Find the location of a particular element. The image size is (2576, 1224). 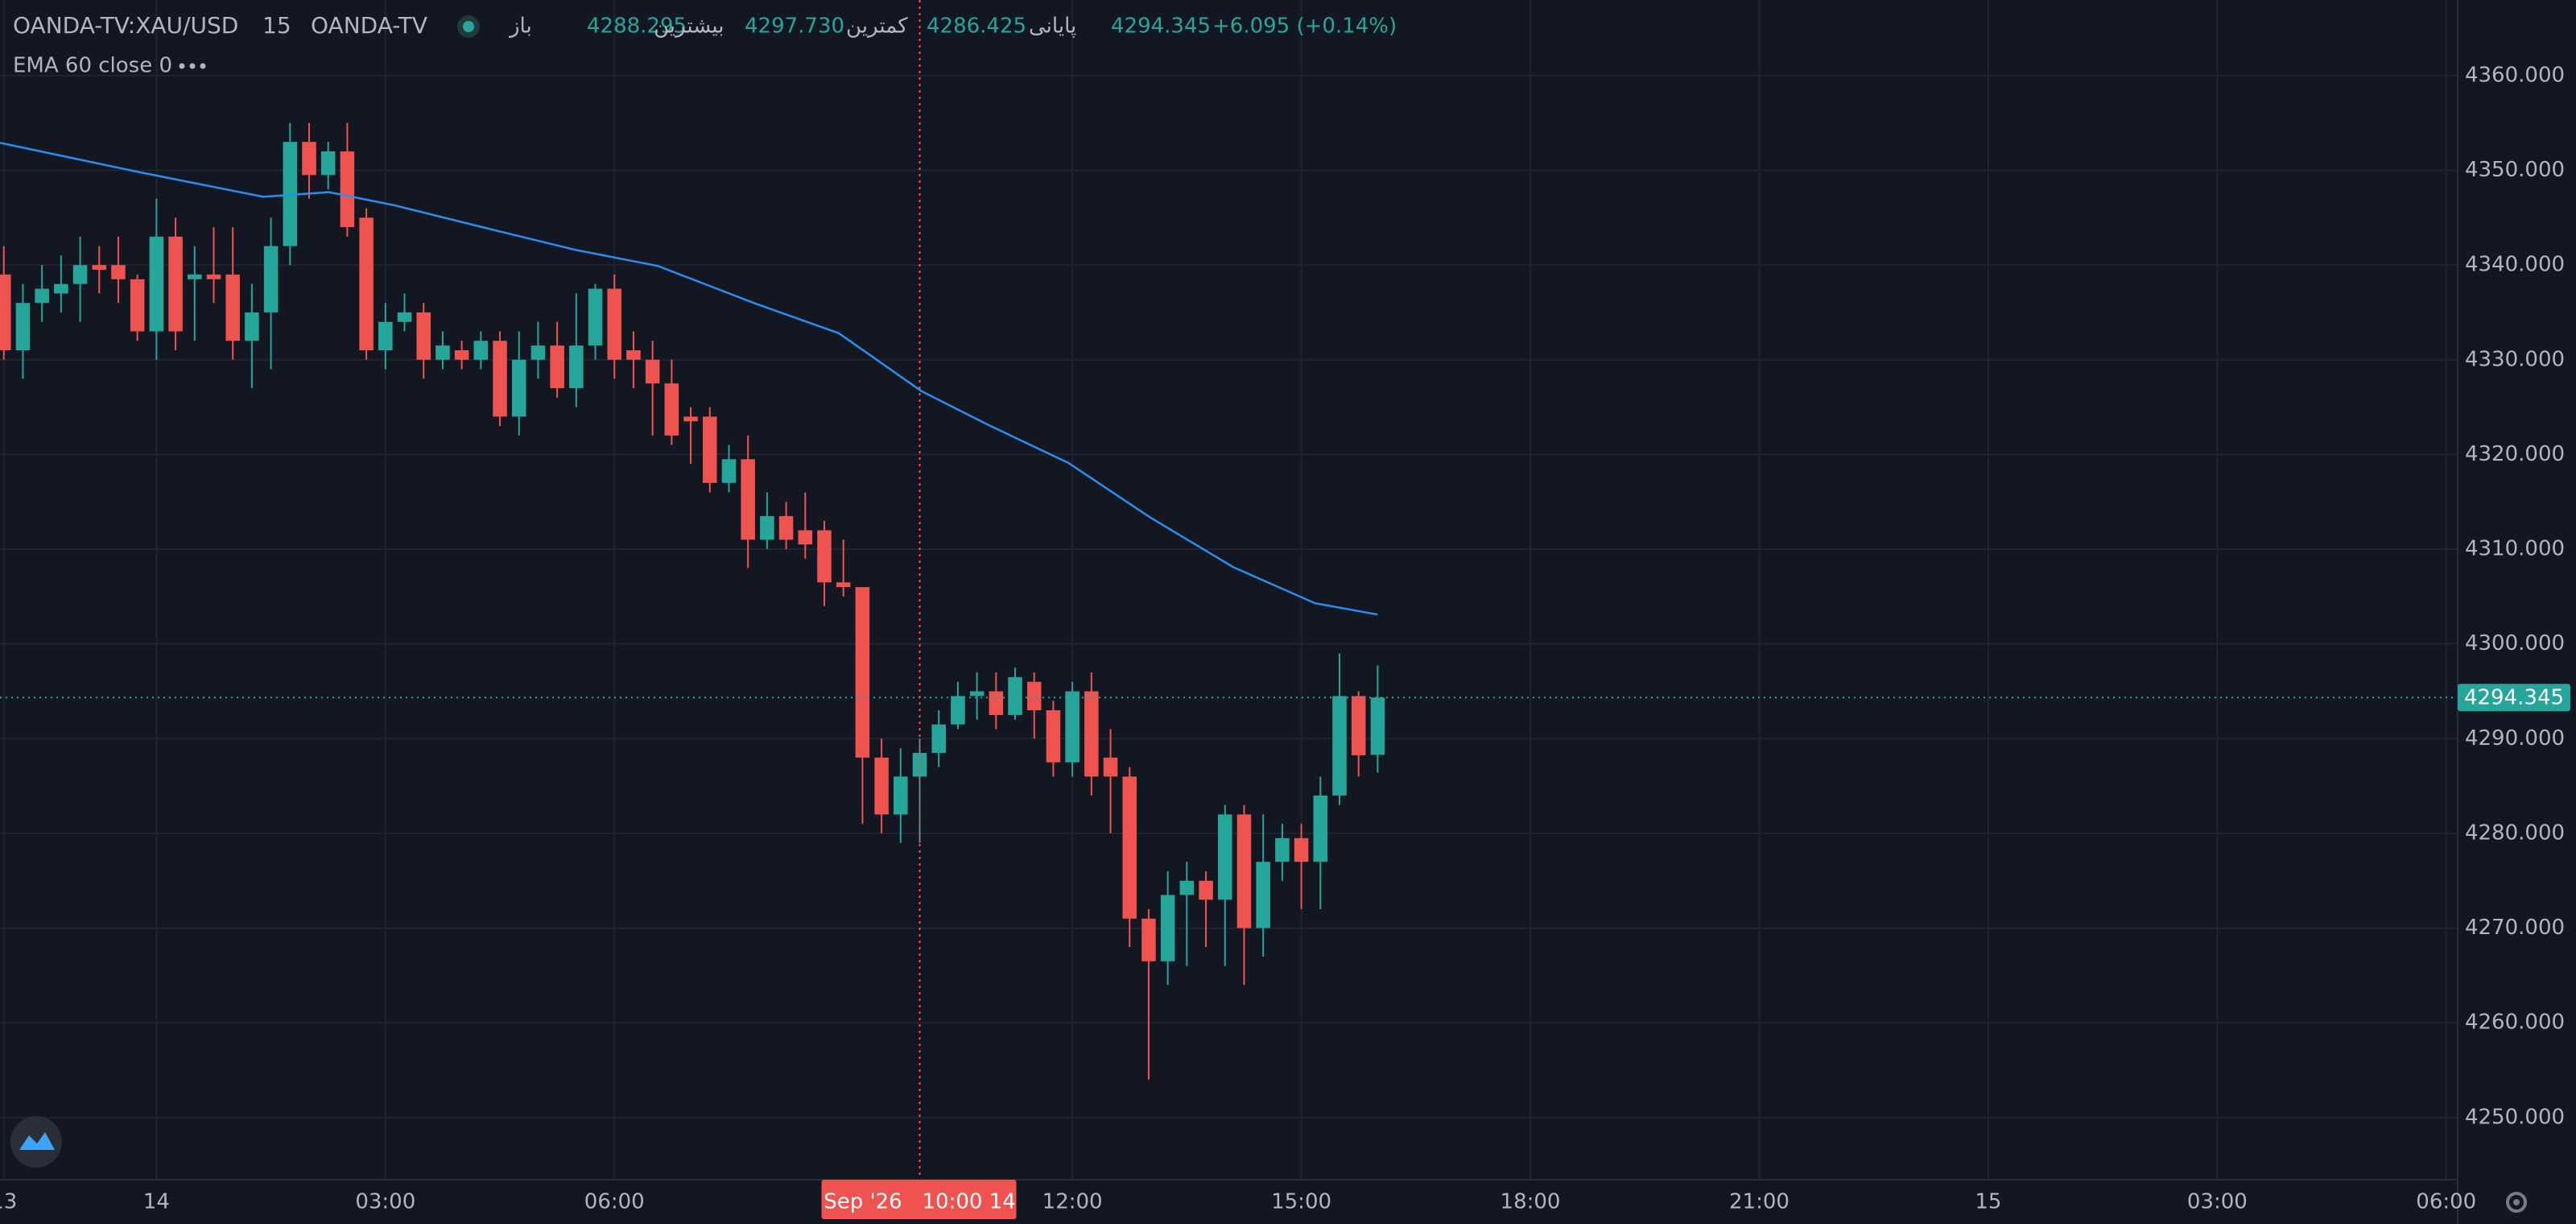

y-tick-label: 4360.000 is located at coordinates (2515, 75).